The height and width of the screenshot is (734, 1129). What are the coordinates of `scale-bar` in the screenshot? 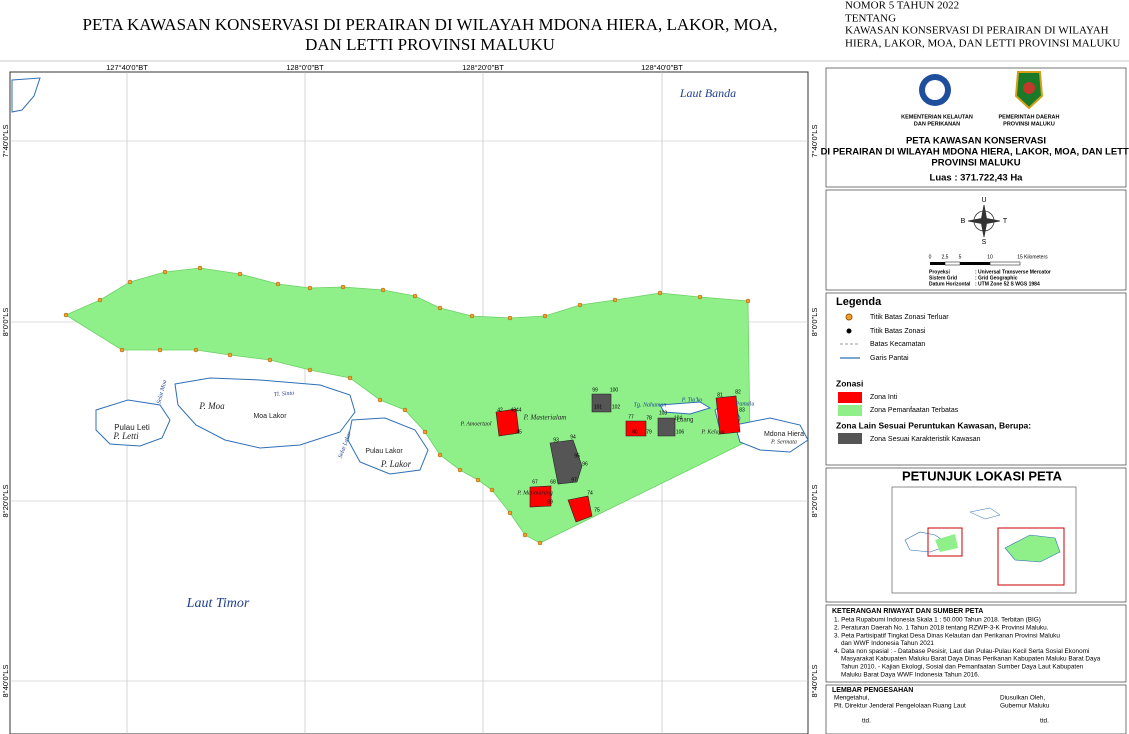 It's located at (975, 263).